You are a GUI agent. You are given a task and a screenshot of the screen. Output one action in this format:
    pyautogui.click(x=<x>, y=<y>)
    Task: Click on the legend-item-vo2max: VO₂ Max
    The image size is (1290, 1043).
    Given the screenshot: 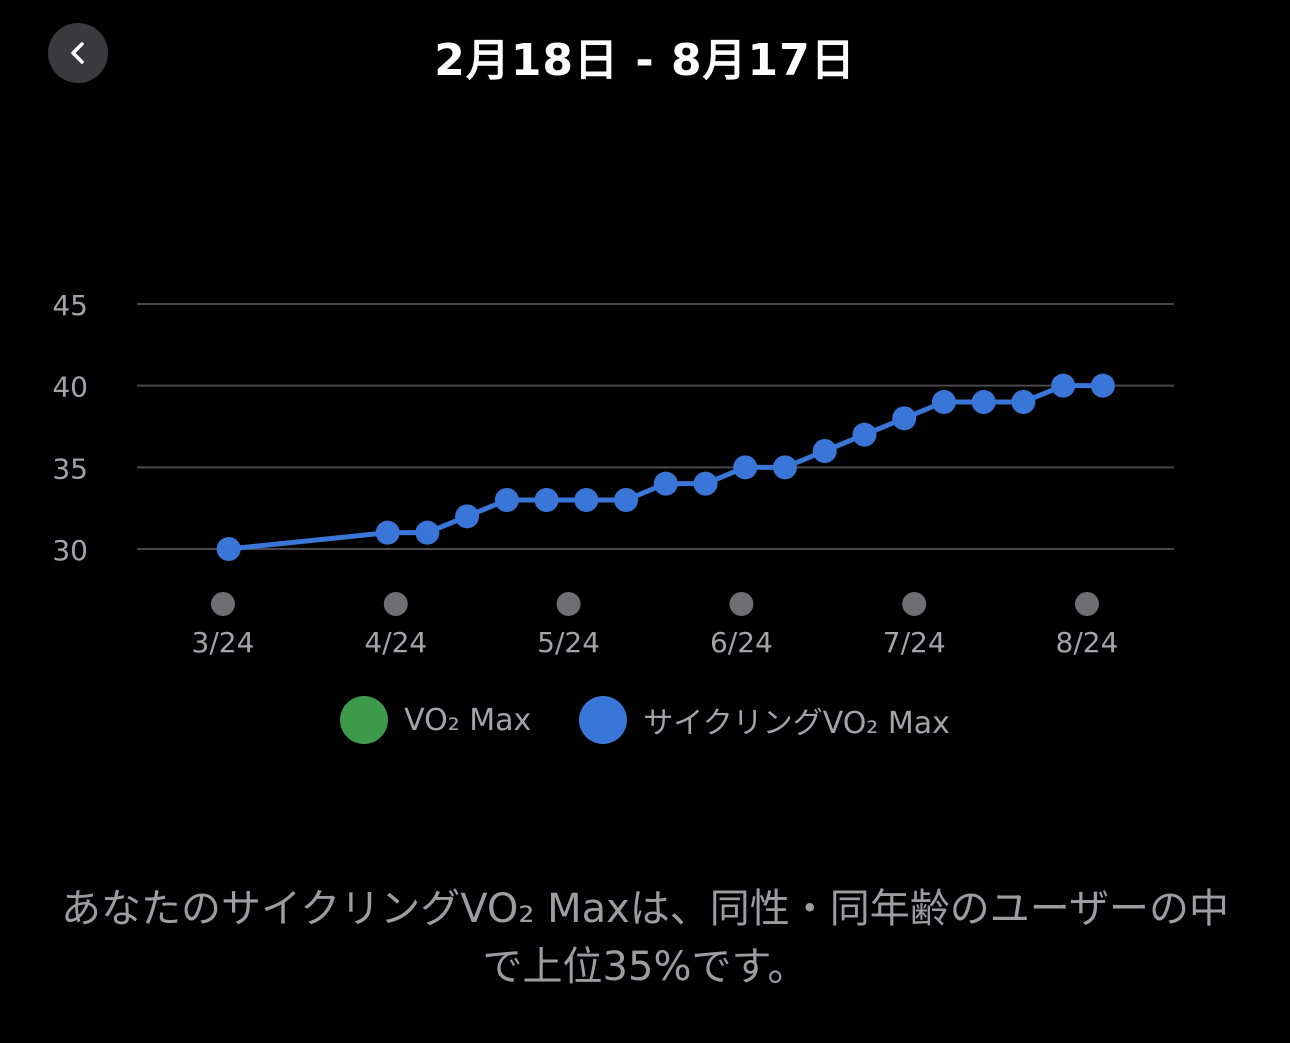 What is the action you would take?
    pyautogui.click(x=435, y=720)
    